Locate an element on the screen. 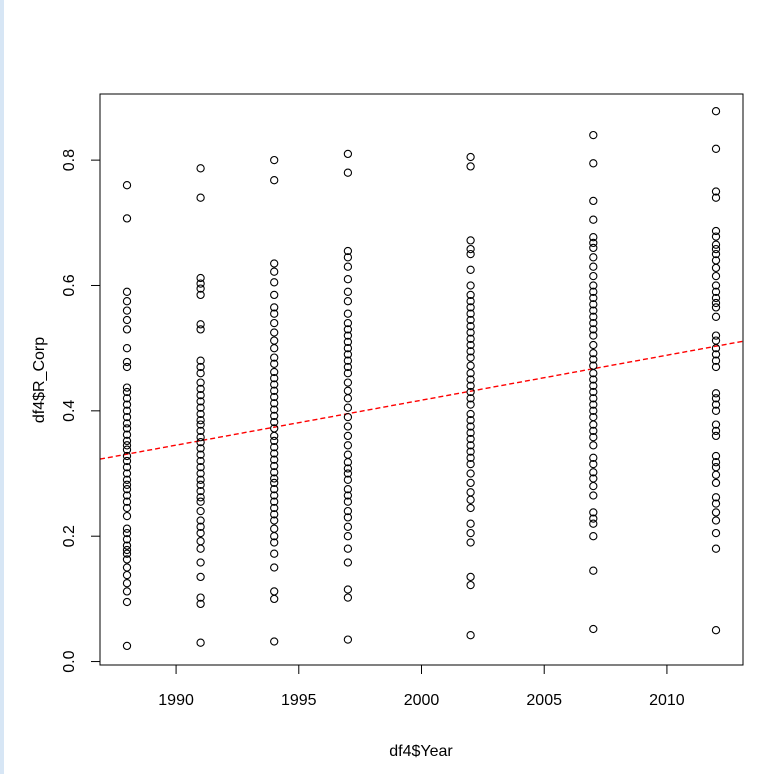 This screenshot has height=774, width=771. y-axis: 0.0 0.2 0.4 0.6 0.8 is located at coordinates (81, 411).